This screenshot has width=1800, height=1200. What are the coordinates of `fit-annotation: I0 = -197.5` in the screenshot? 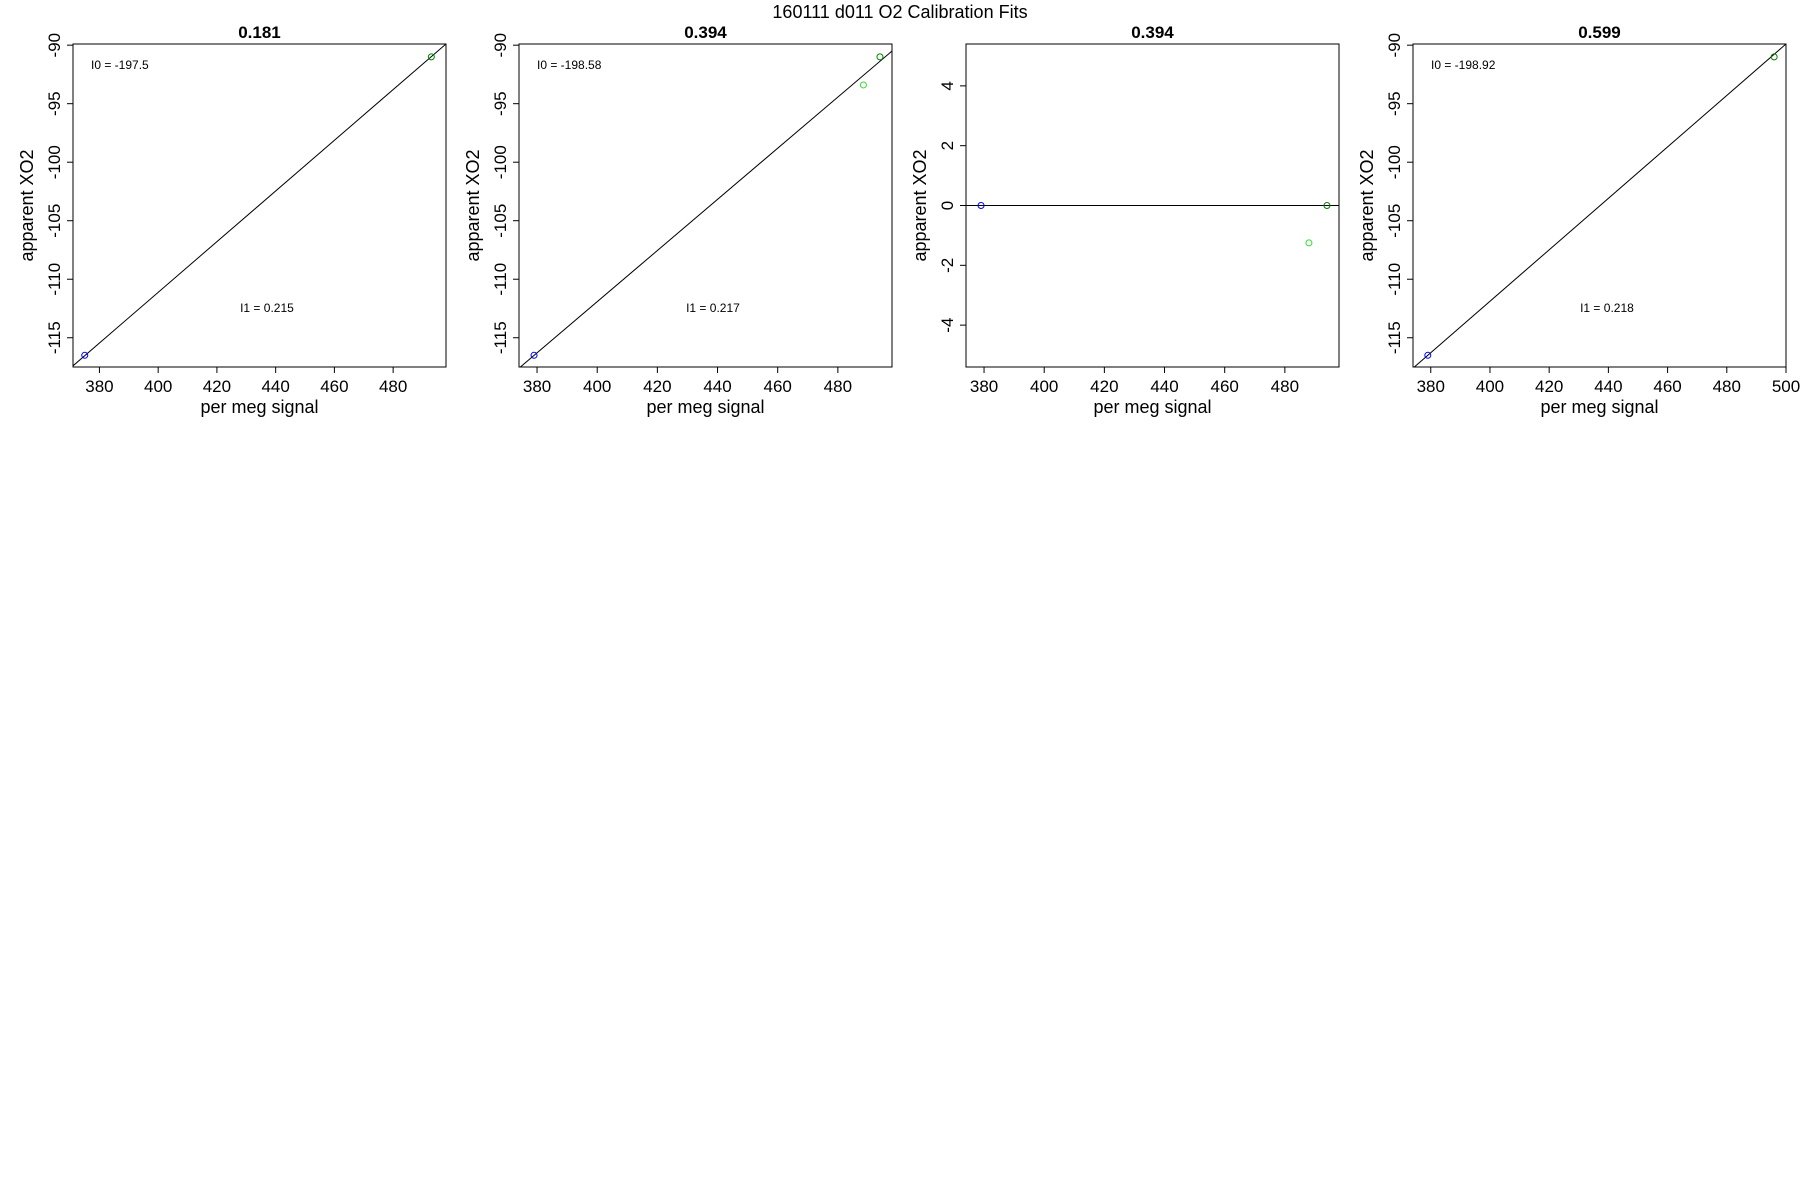 It's located at (120, 65).